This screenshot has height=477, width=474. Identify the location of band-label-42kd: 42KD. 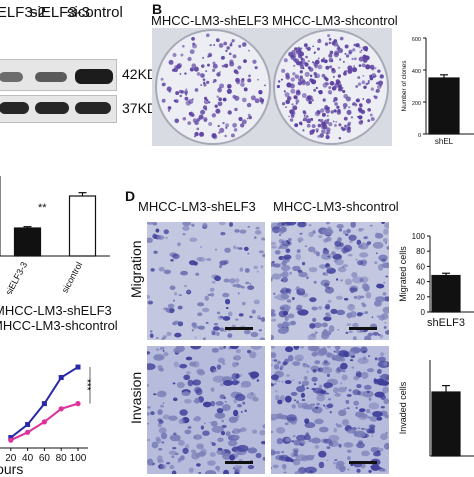
(140, 74).